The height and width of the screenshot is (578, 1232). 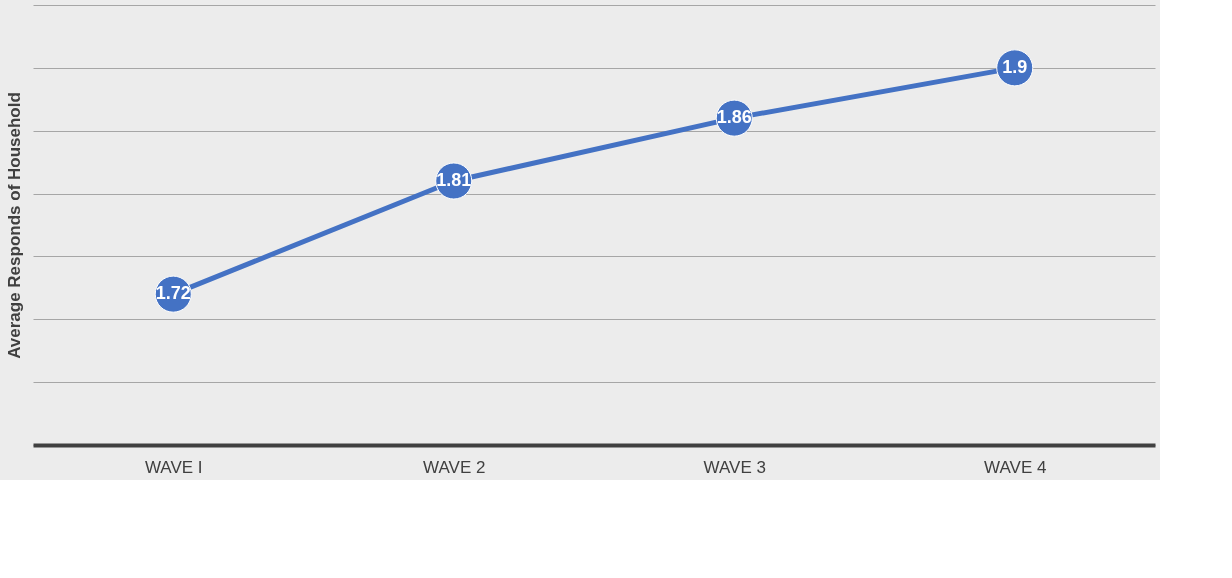 What do you see at coordinates (173, 467) in the screenshot?
I see `x-tick-label: WAVE I` at bounding box center [173, 467].